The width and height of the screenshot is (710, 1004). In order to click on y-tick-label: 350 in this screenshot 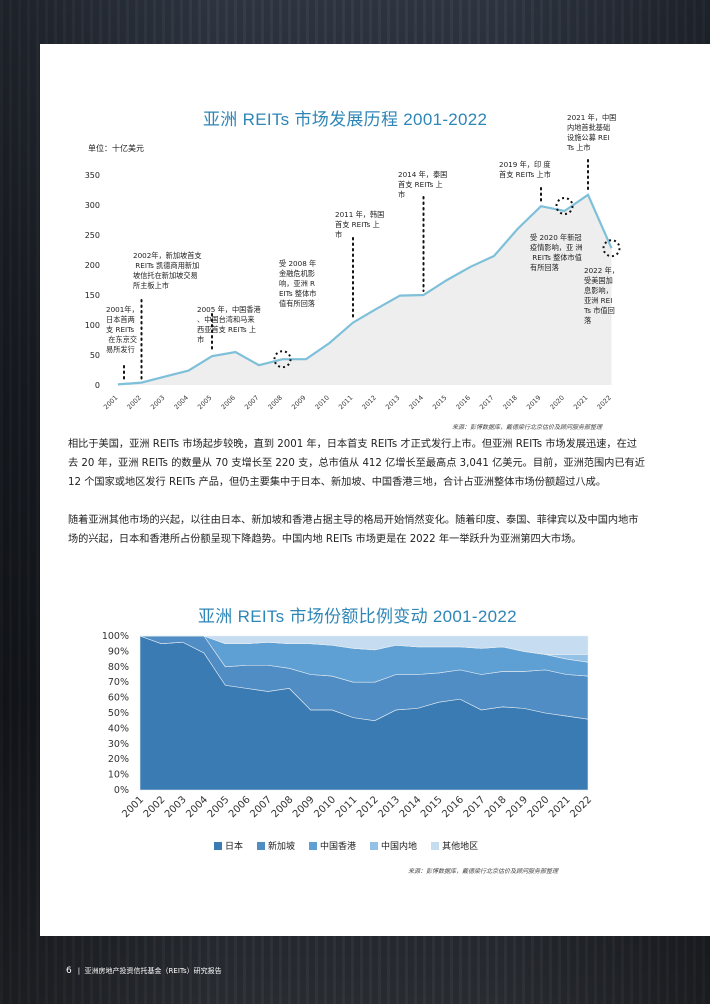, I will do `click(92, 175)`.